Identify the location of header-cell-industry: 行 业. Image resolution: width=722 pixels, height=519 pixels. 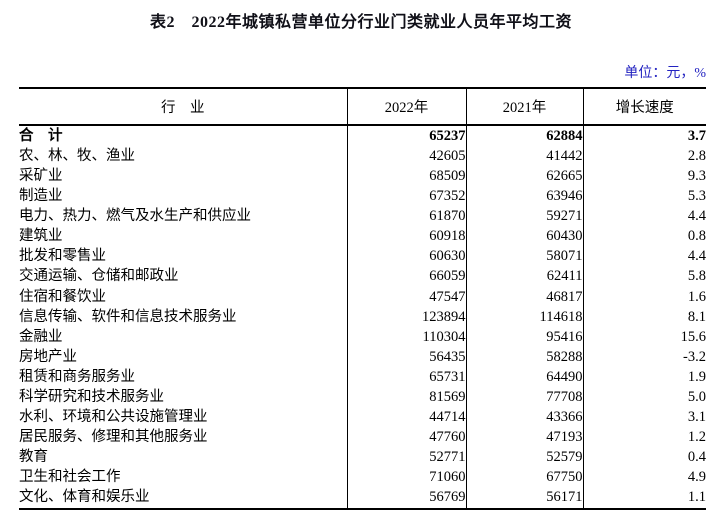
(183, 107).